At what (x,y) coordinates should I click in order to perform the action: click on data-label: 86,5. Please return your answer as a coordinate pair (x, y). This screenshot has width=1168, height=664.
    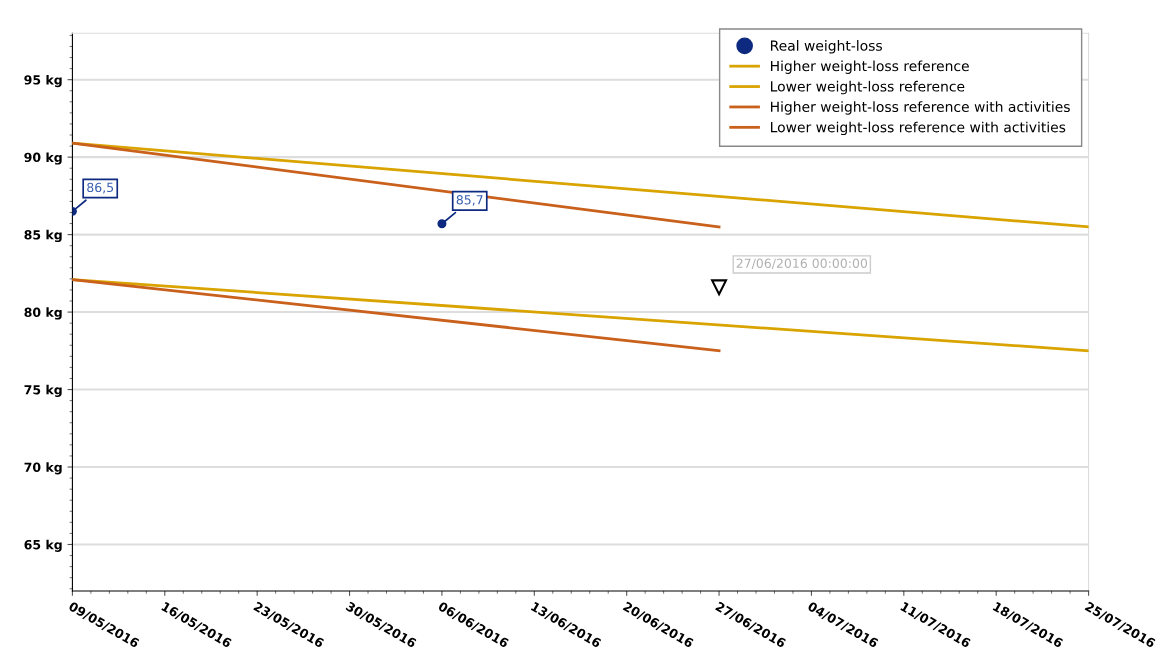
    Looking at the image, I should click on (100, 188).